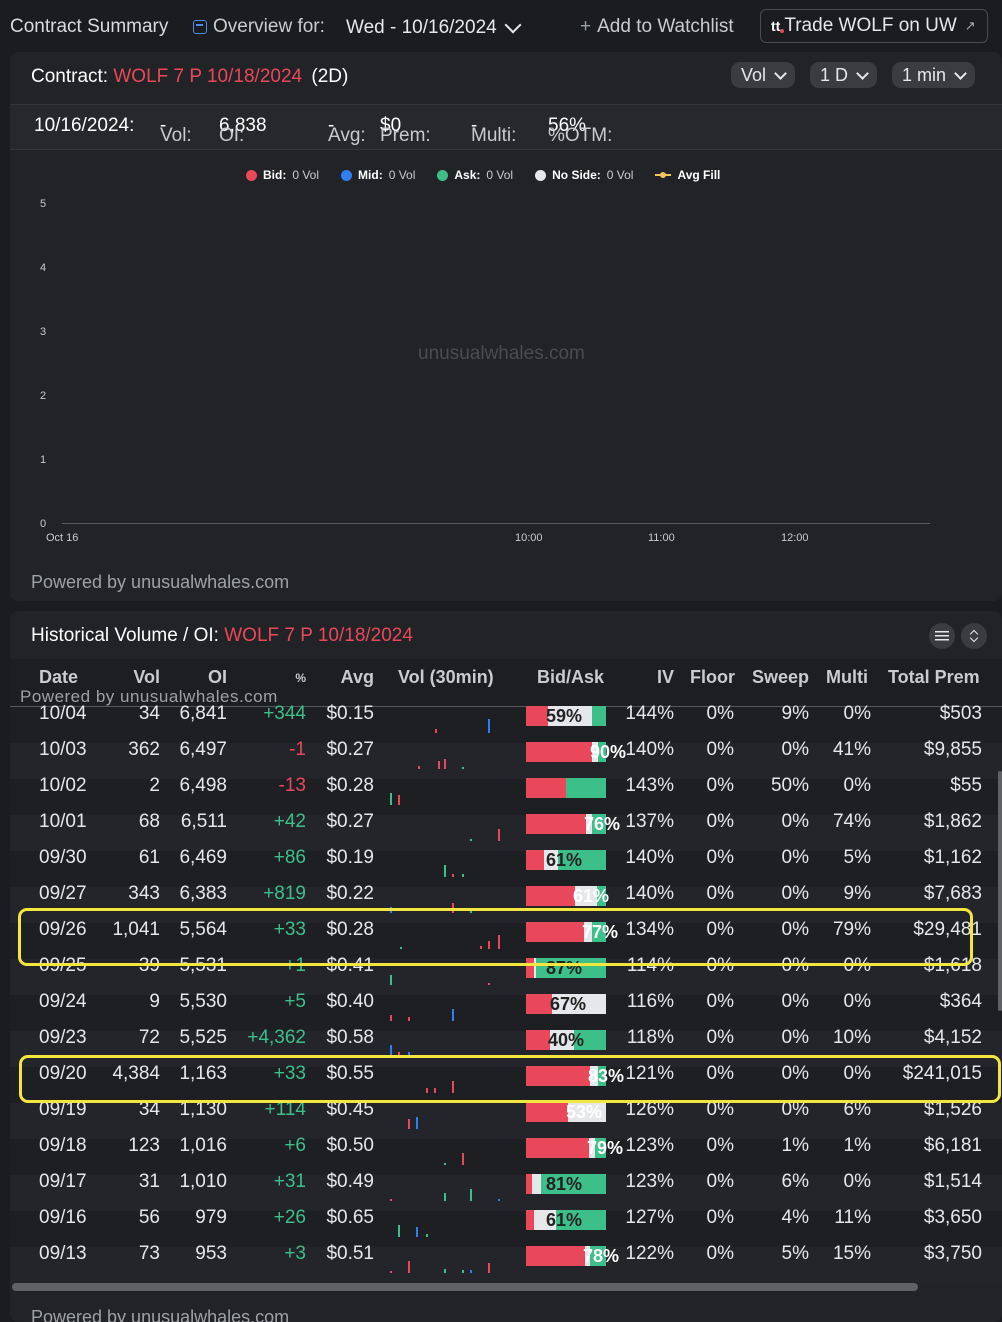  I want to click on mid-dot-icon, so click(347, 175).